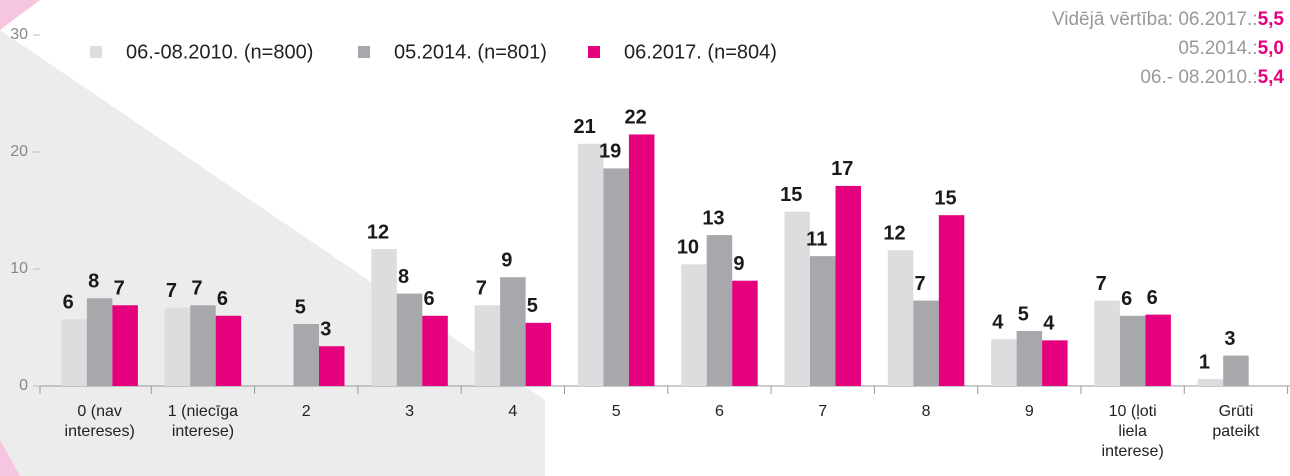 The image size is (1290, 476). Describe the element at coordinates (1132, 431) in the screenshot. I see `x-tick-label: 10 (ļoti liela interese)` at that location.